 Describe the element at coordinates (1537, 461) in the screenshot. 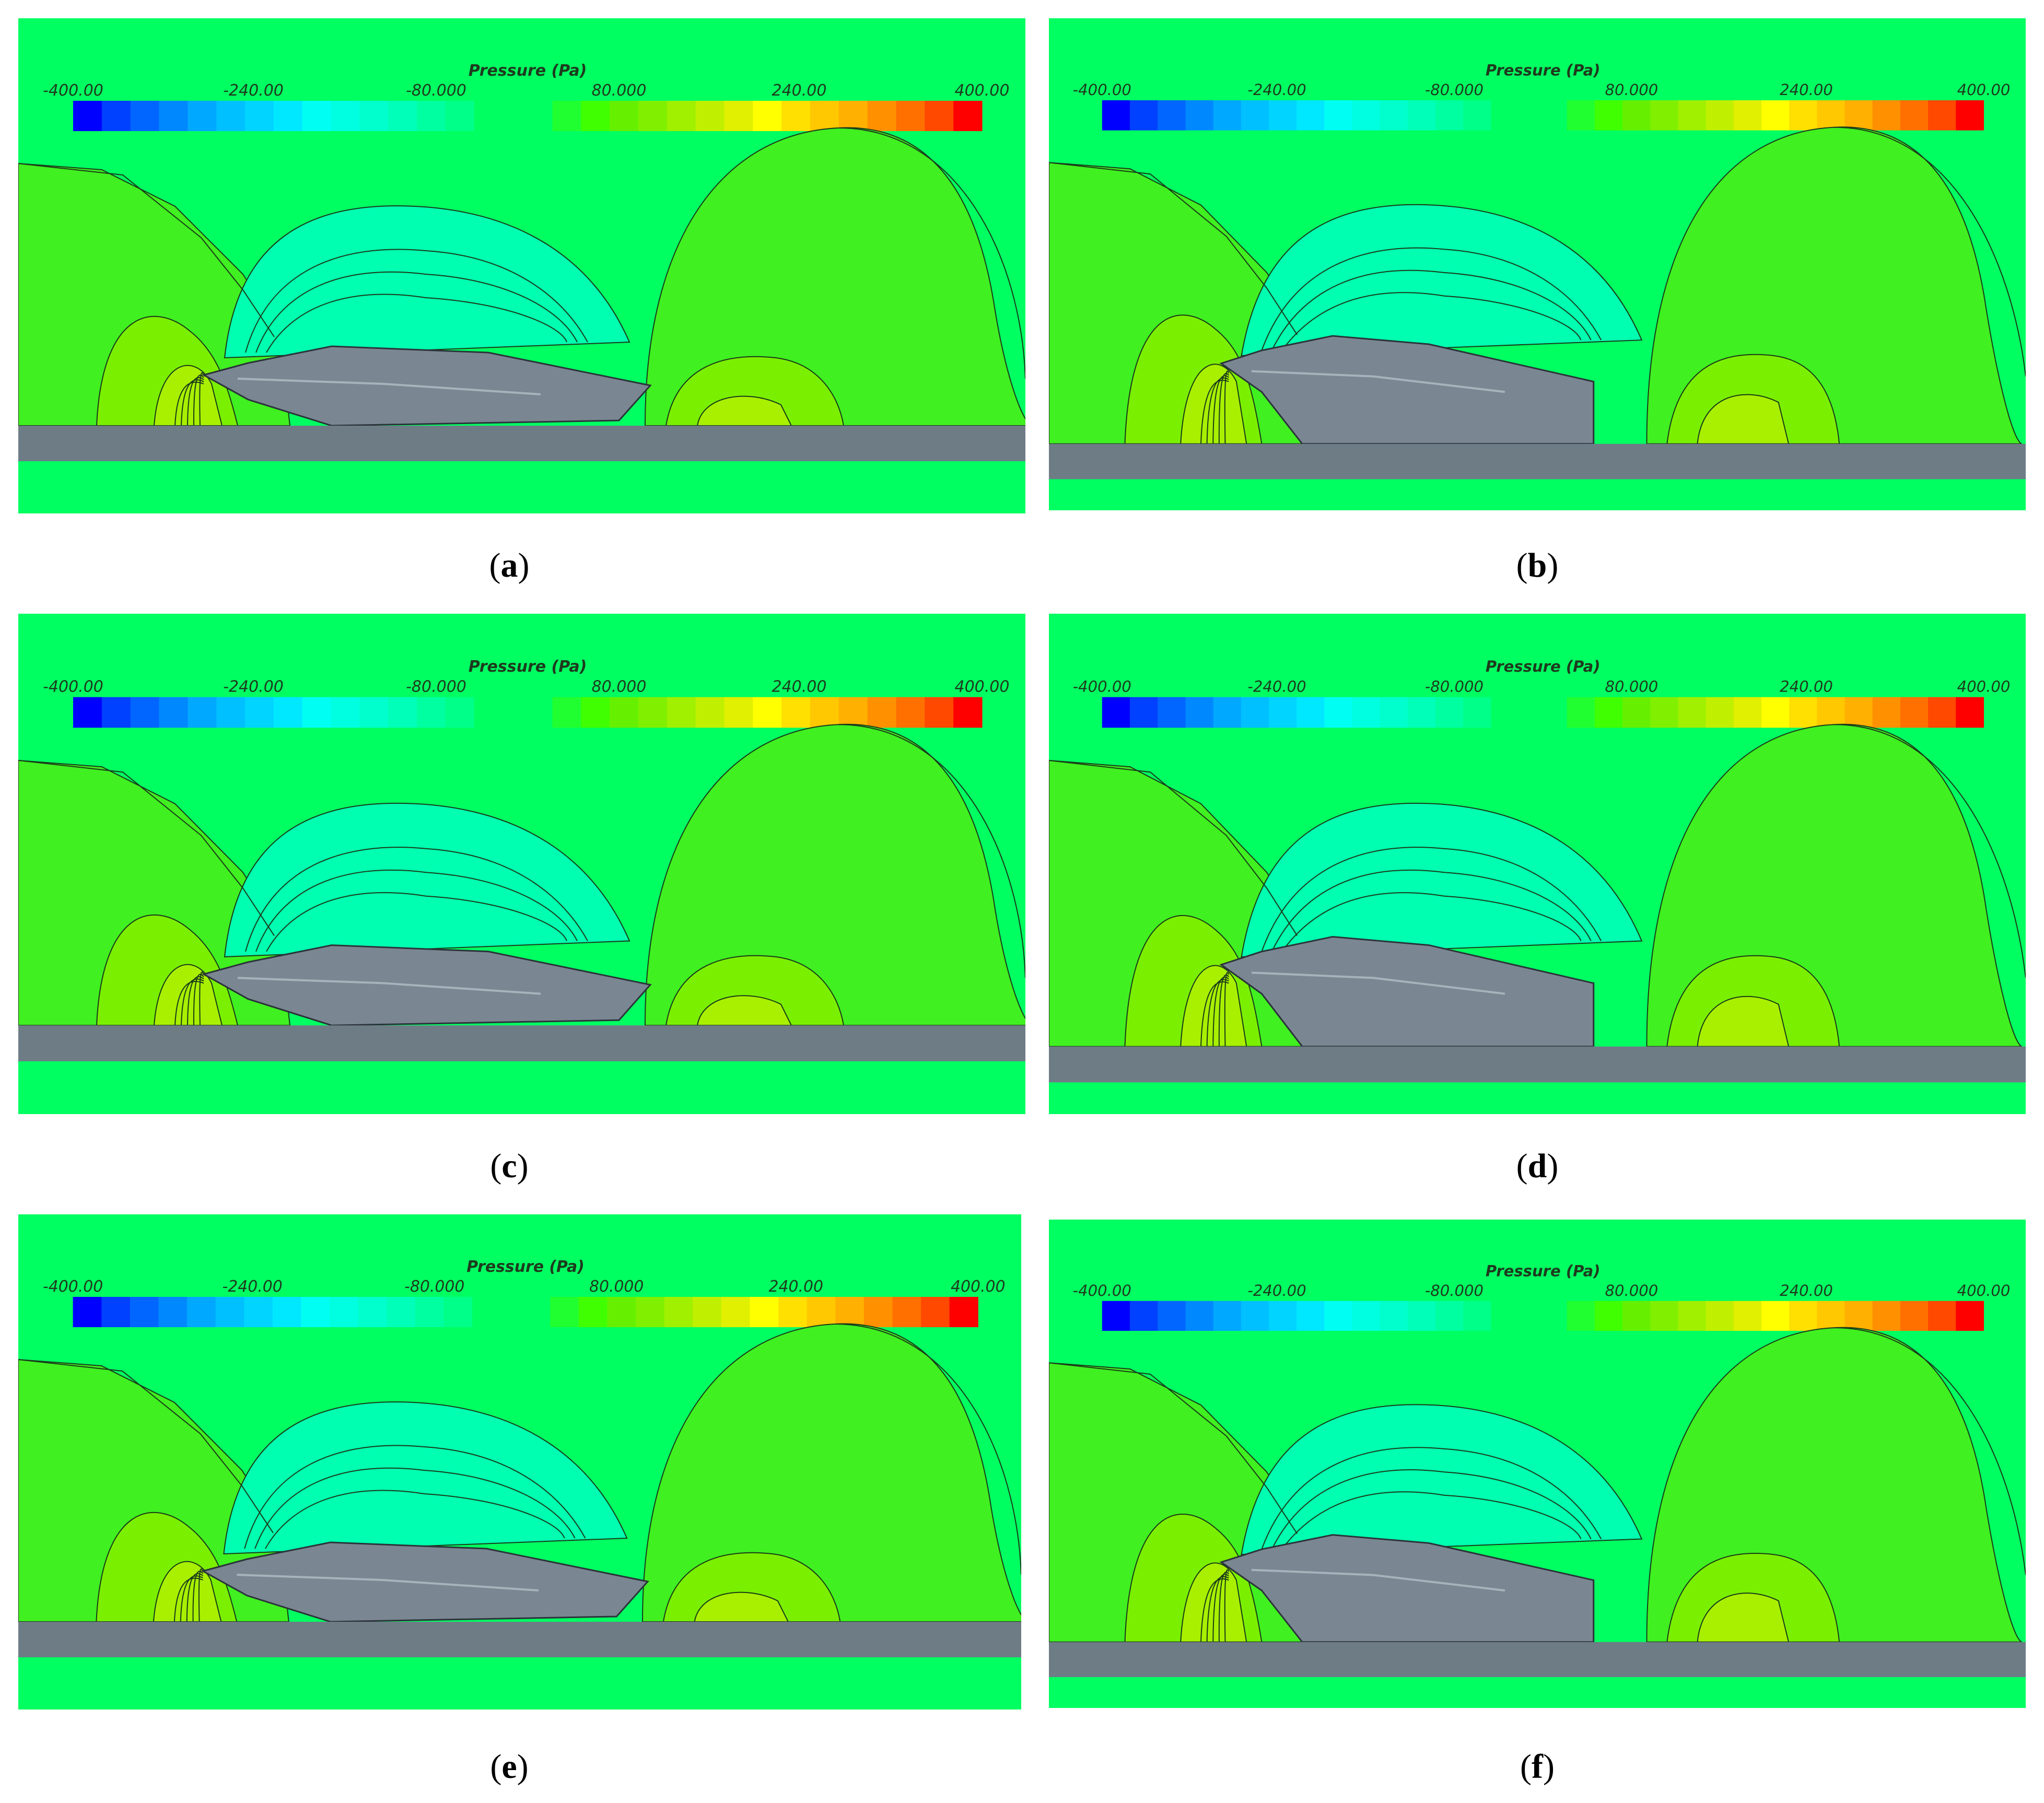

I see `ground-plane` at that location.